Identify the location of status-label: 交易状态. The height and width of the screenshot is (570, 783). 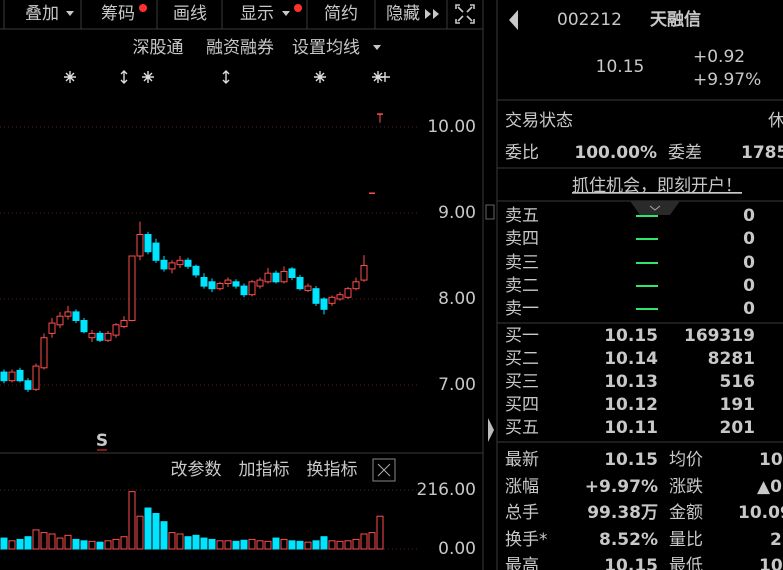
(539, 121).